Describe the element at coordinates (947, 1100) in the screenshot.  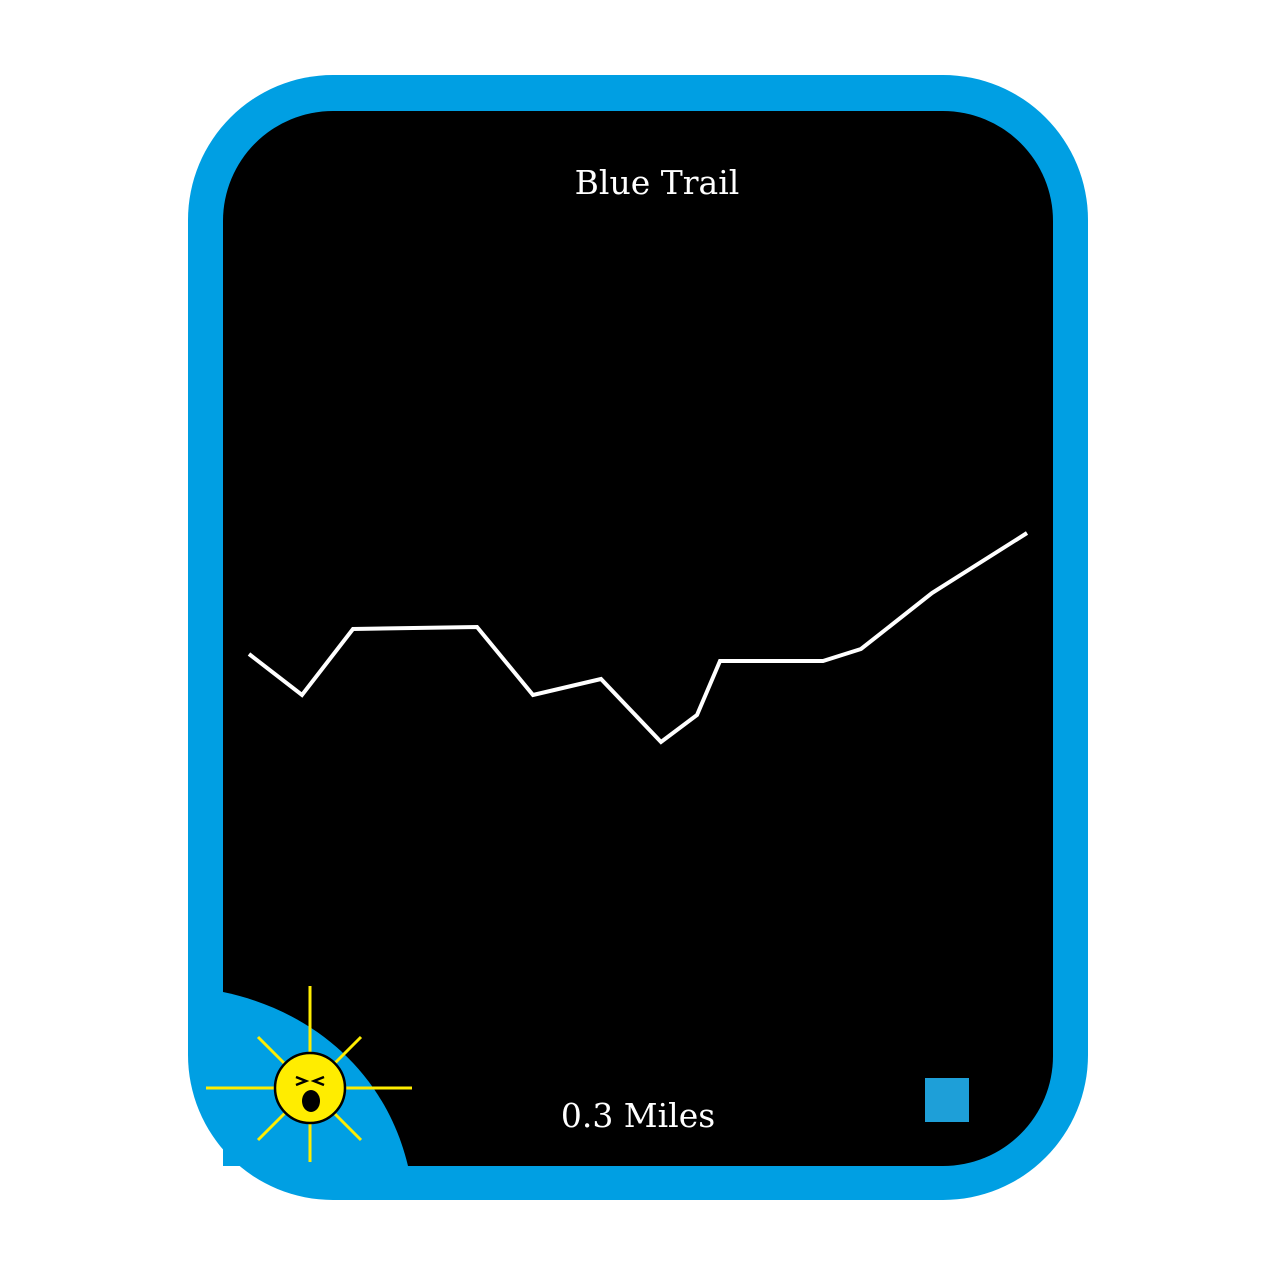
I see `trail-color-square-icon` at that location.